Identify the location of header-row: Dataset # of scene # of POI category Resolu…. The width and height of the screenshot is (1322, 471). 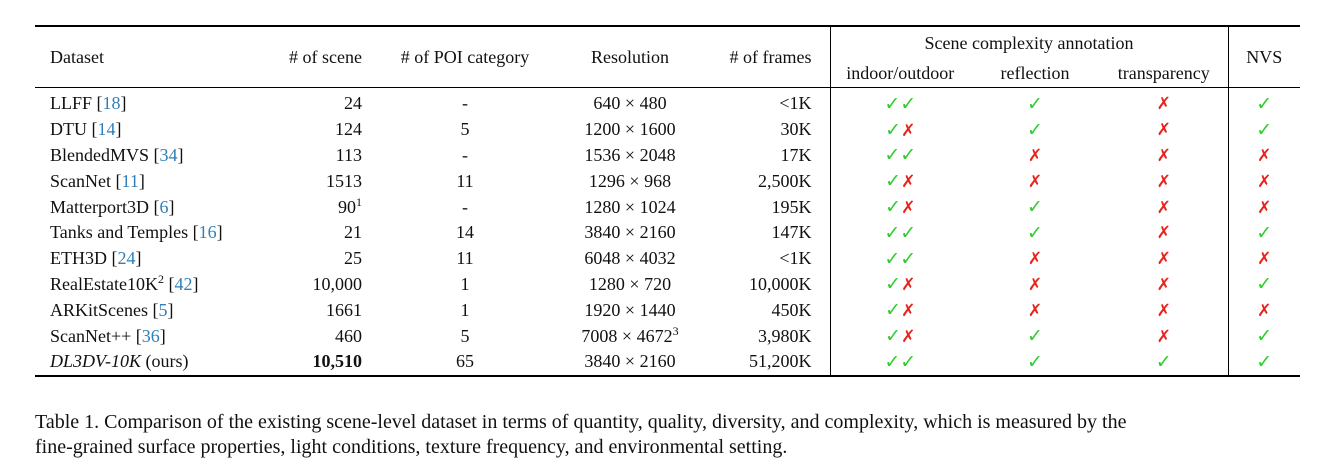
(667, 57).